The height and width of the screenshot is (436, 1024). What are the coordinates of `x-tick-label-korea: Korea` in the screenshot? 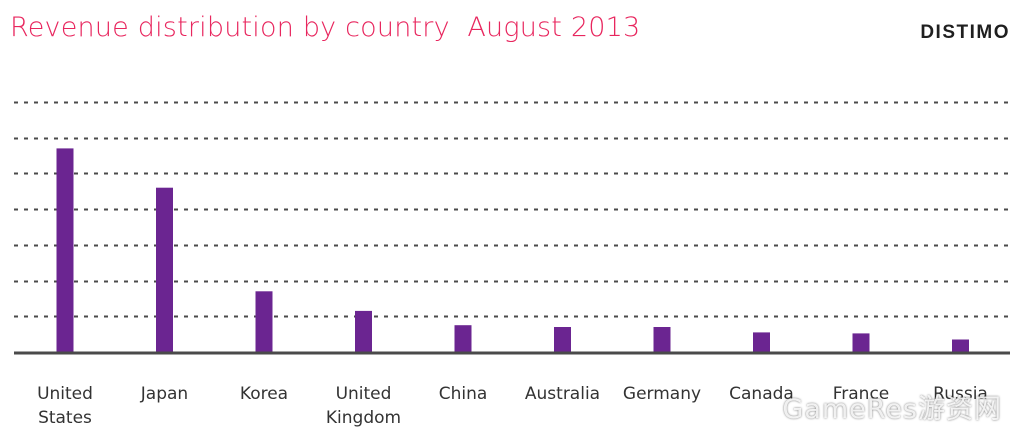 It's located at (264, 394).